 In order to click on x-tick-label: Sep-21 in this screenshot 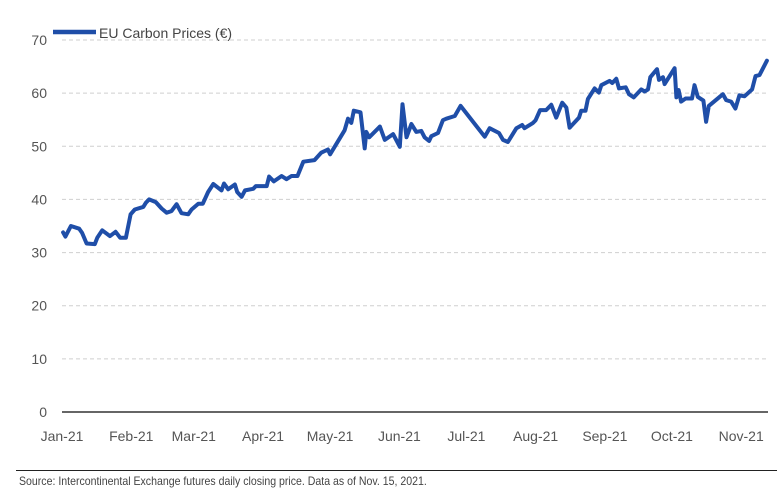, I will do `click(604, 436)`.